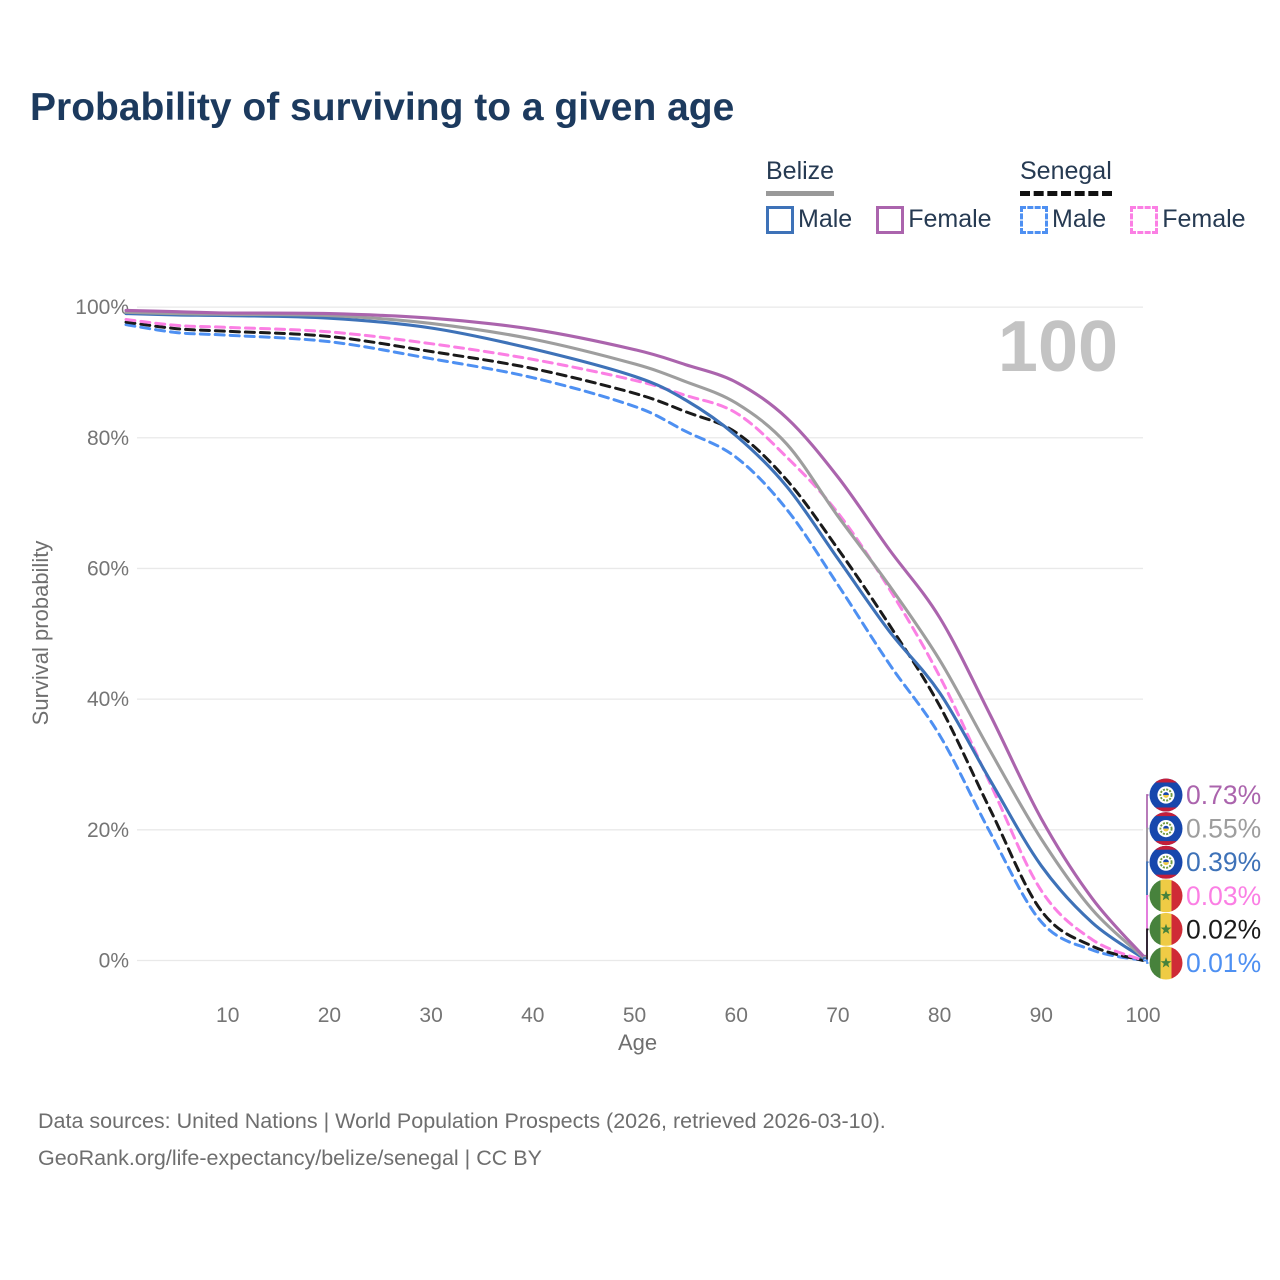  I want to click on x-axis-title: Age, so click(637, 1042).